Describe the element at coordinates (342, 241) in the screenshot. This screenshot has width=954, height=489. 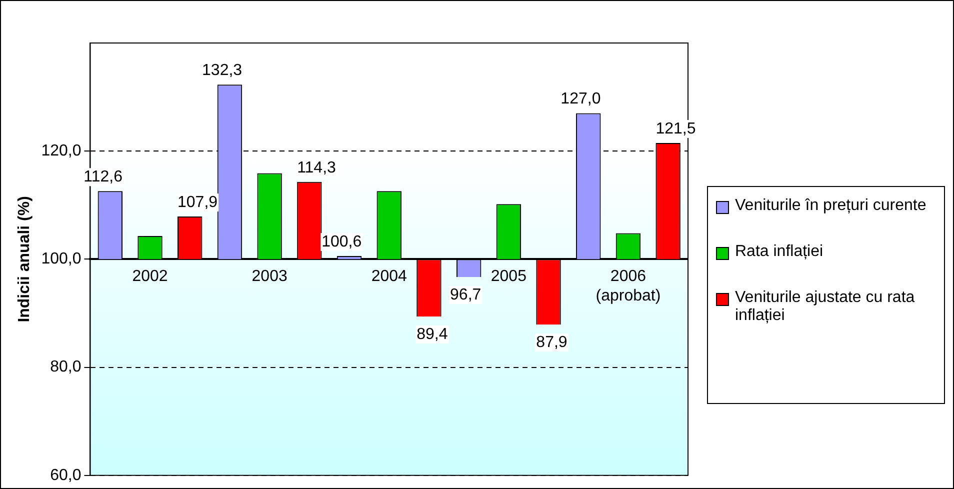
I see `data-label: 100,6` at that location.